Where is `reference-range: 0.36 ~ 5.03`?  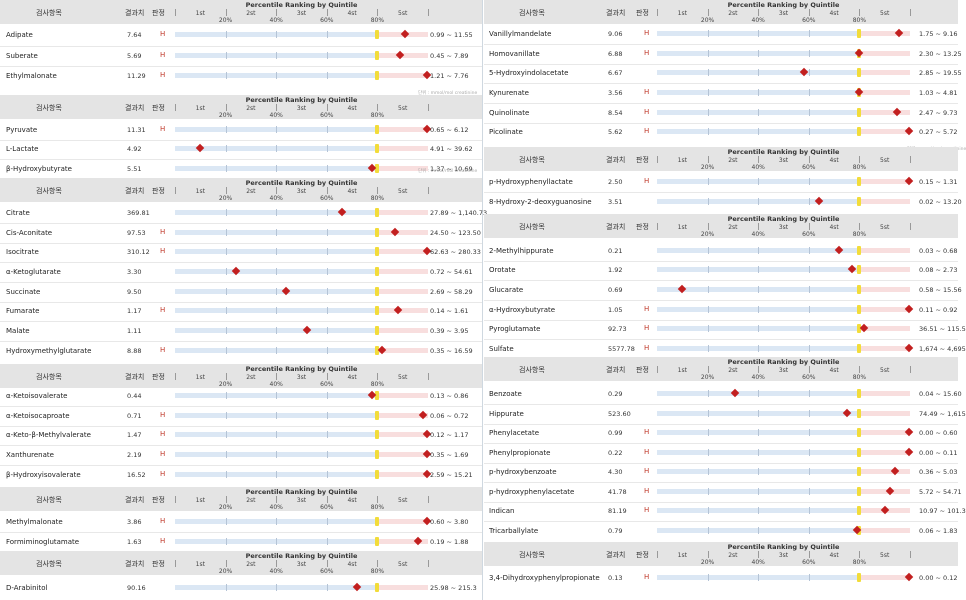 reference-range: 0.36 ~ 5.03 is located at coordinates (938, 472).